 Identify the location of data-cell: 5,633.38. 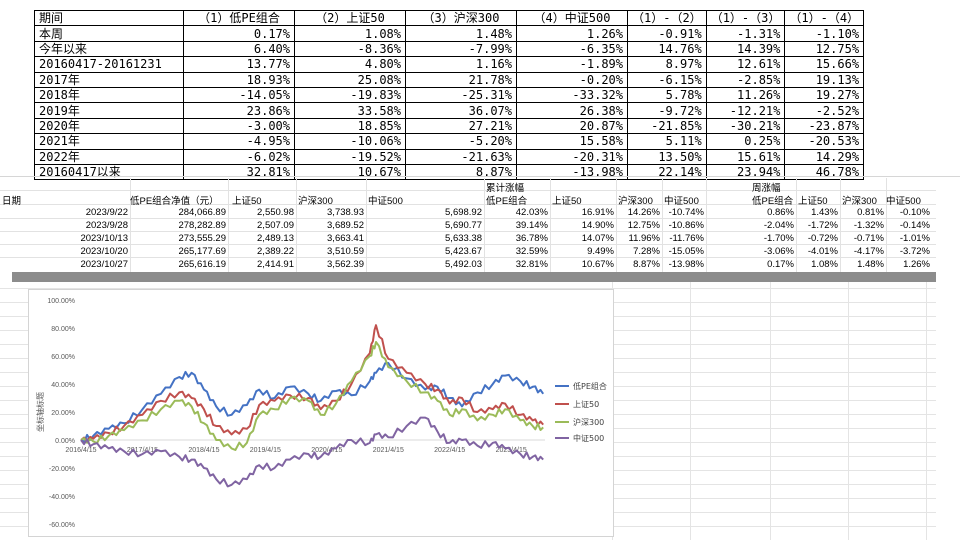
(463, 238).